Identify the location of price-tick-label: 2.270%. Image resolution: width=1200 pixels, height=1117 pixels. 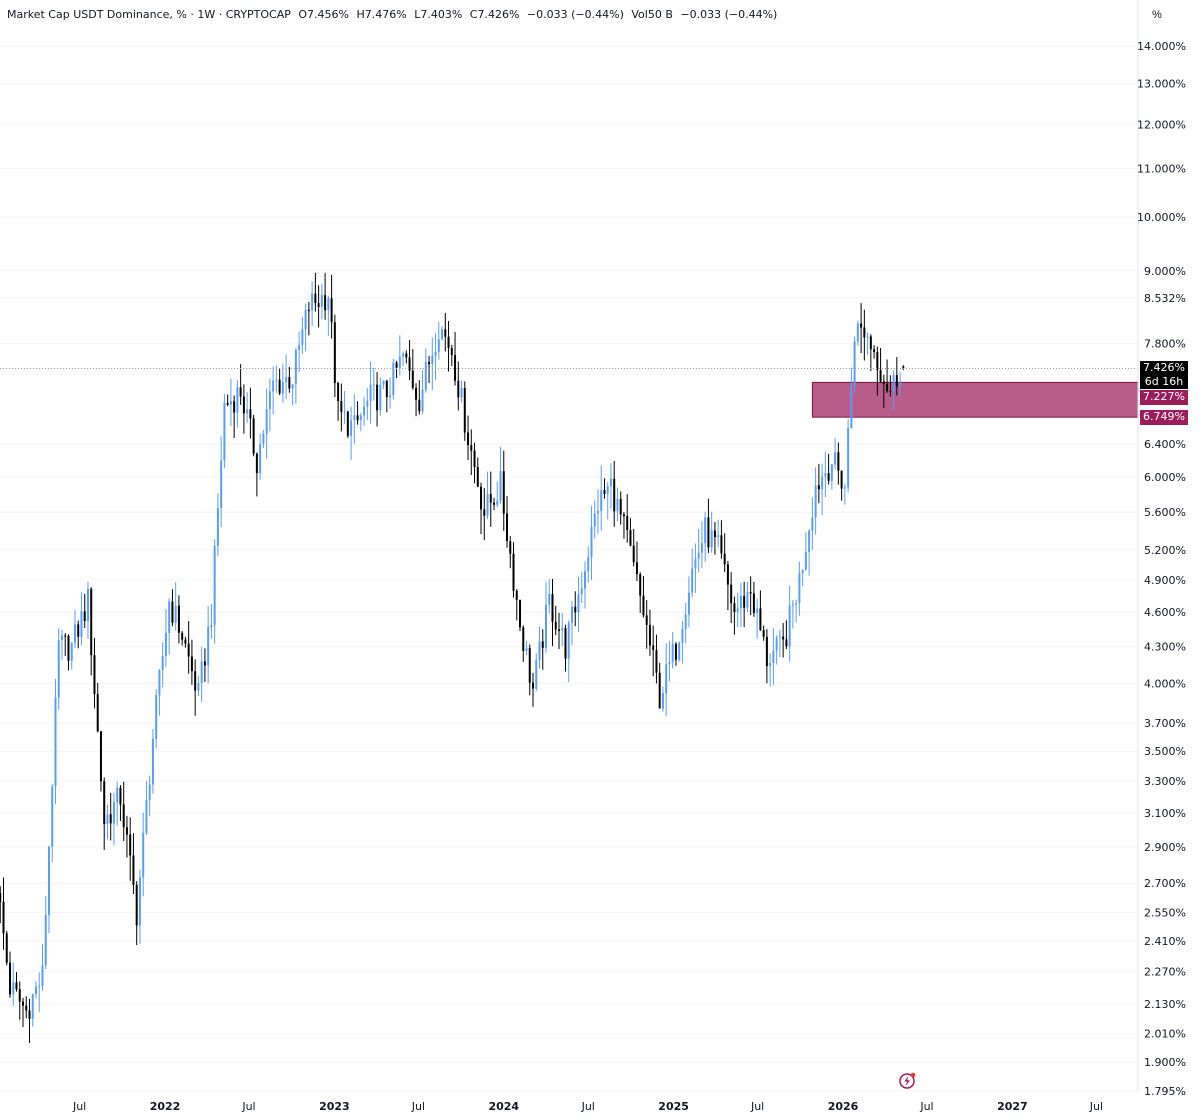
(1165, 971).